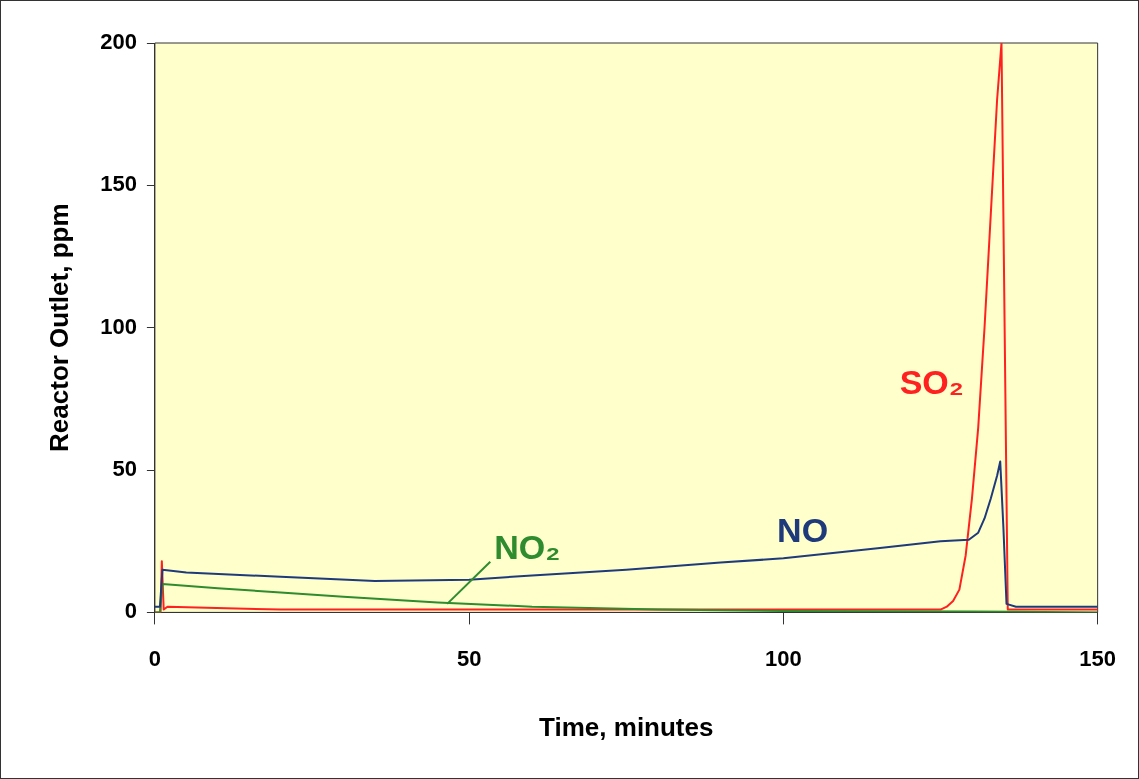  What do you see at coordinates (118, 184) in the screenshot?
I see `y-tick-label: 150` at bounding box center [118, 184].